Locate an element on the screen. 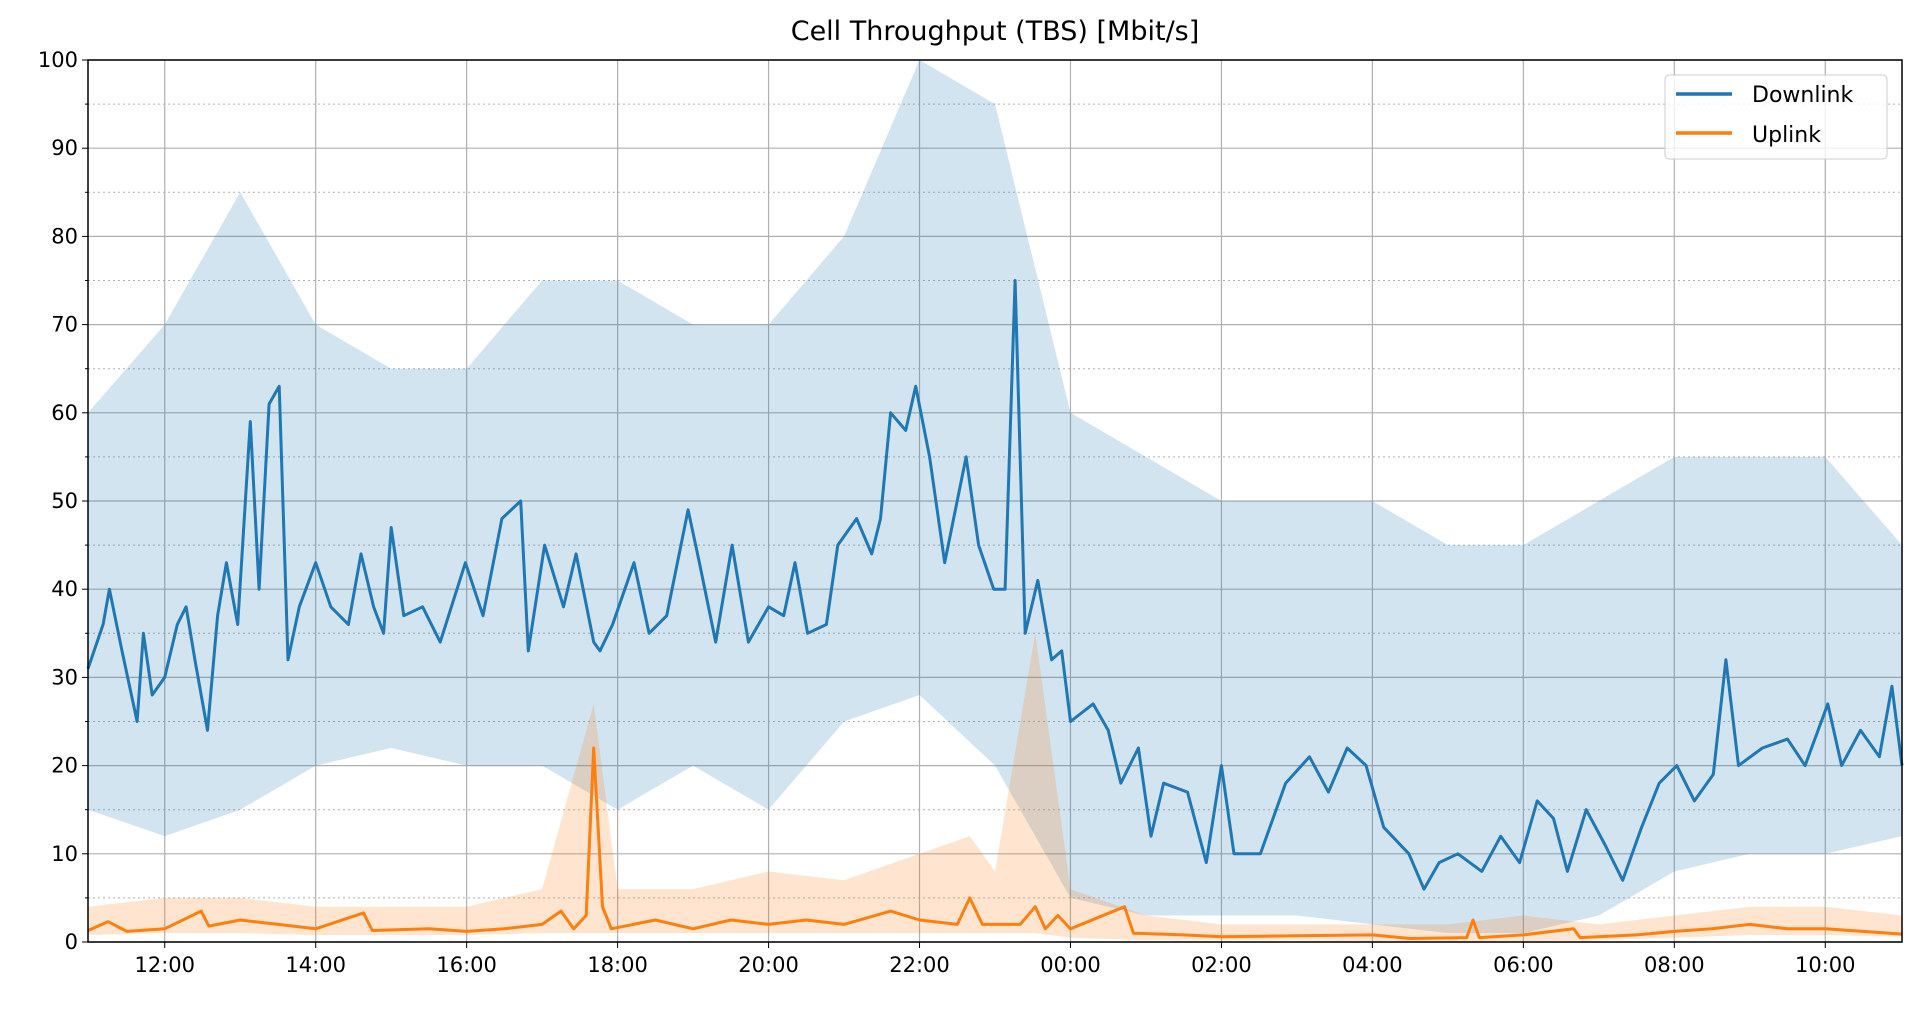 This screenshot has width=1920, height=1010. x-tick-label: 06:00 is located at coordinates (1523, 965).